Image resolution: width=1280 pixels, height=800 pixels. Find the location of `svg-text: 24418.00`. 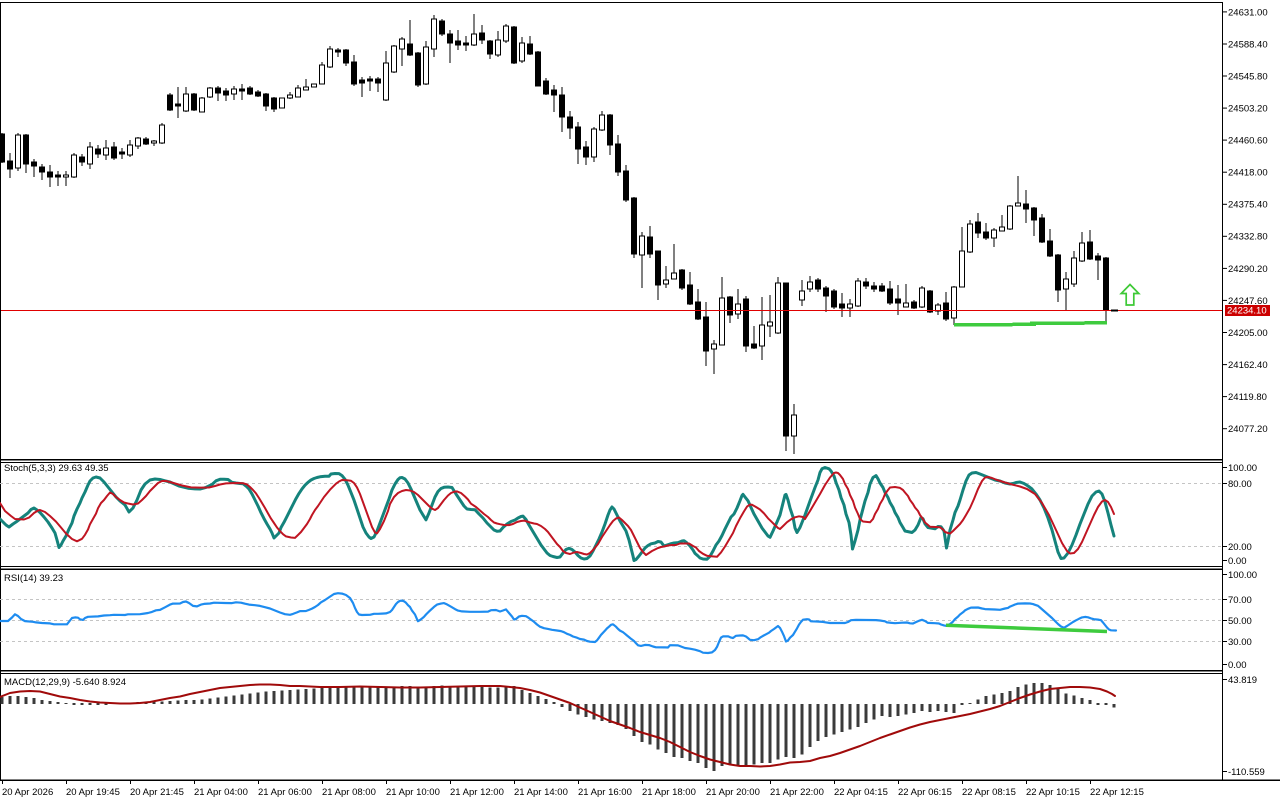

svg-text: 24418.00 is located at coordinates (1248, 173).